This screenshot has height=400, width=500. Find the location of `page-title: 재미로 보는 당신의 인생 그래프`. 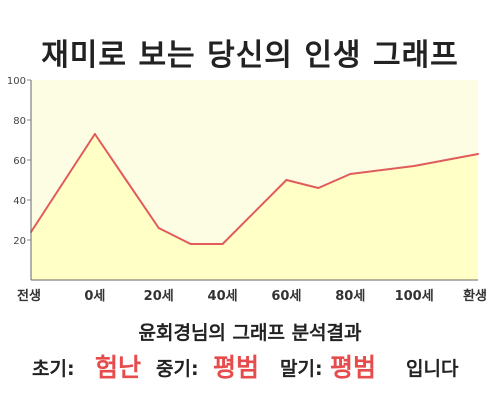

page-title: 재미로 보는 당신의 인생 그래프 is located at coordinates (250, 55).